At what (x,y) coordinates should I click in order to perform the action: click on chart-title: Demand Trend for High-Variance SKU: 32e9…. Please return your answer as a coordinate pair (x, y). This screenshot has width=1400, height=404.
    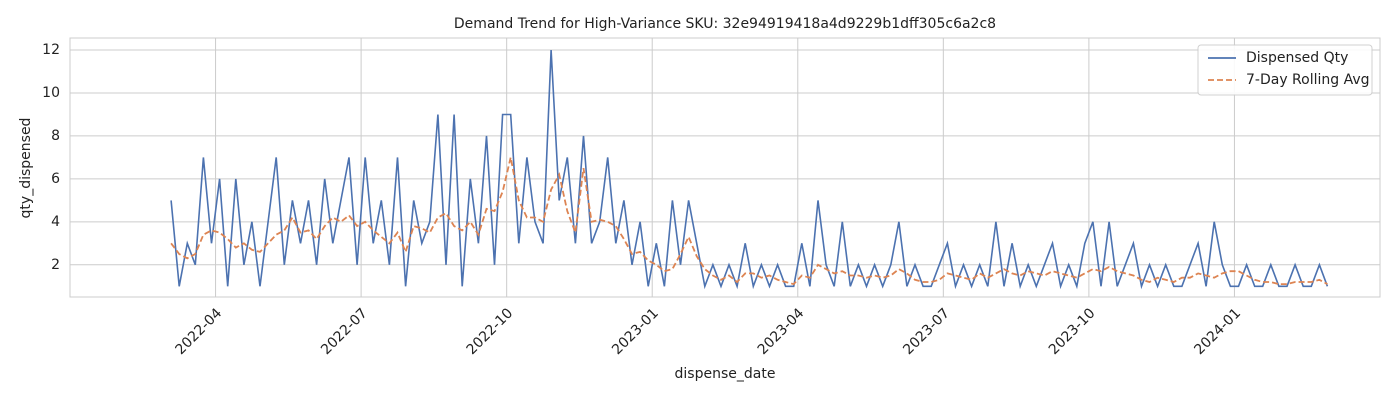
    Looking at the image, I should click on (725, 24).